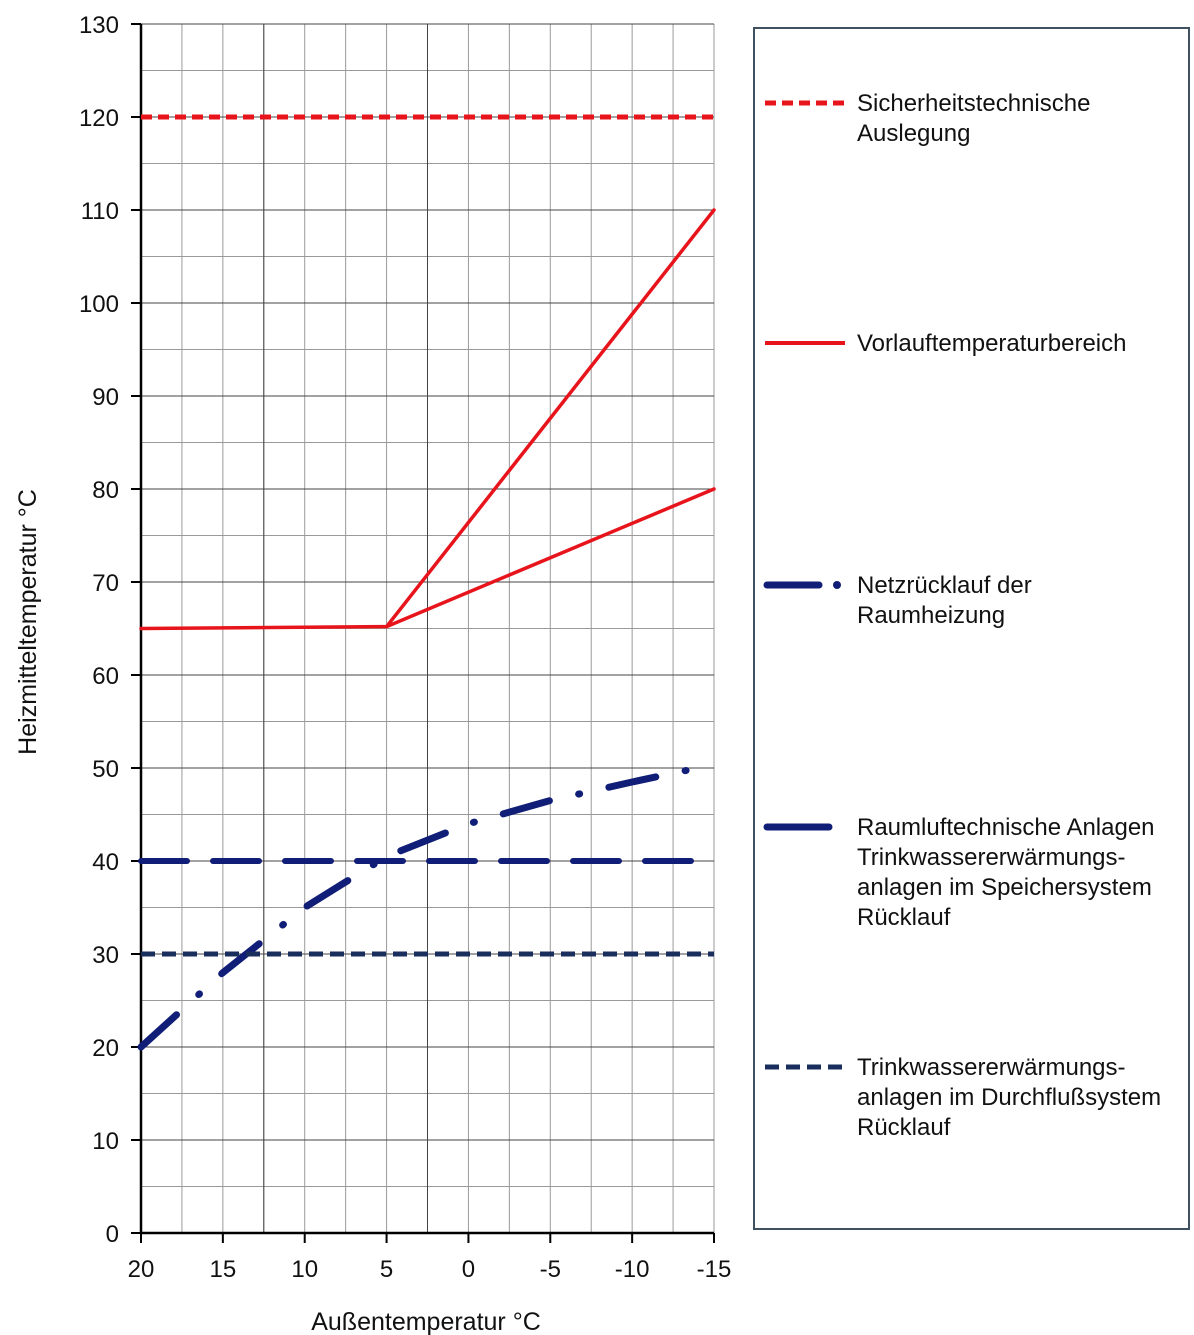  I want to click on legend-swatch-long-dash-navy, so click(798, 827).